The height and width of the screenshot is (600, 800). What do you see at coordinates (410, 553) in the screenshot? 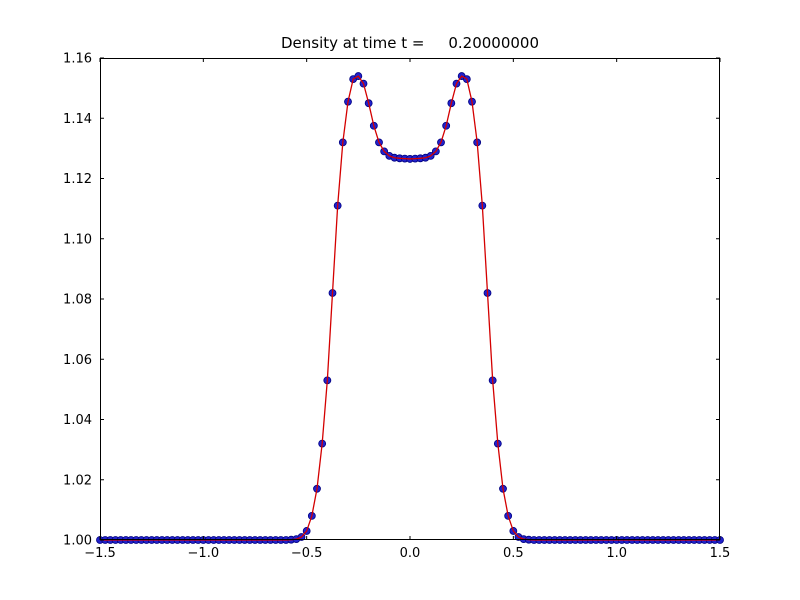
I see `x-tick-label: 0.0` at bounding box center [410, 553].